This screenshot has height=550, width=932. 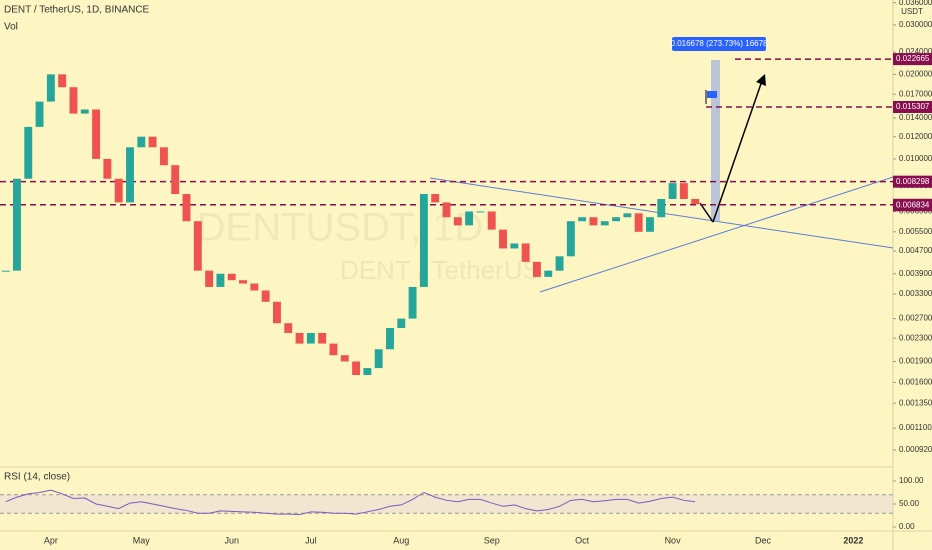 I want to click on y-tick-label: 0.005500, so click(x=915, y=231).